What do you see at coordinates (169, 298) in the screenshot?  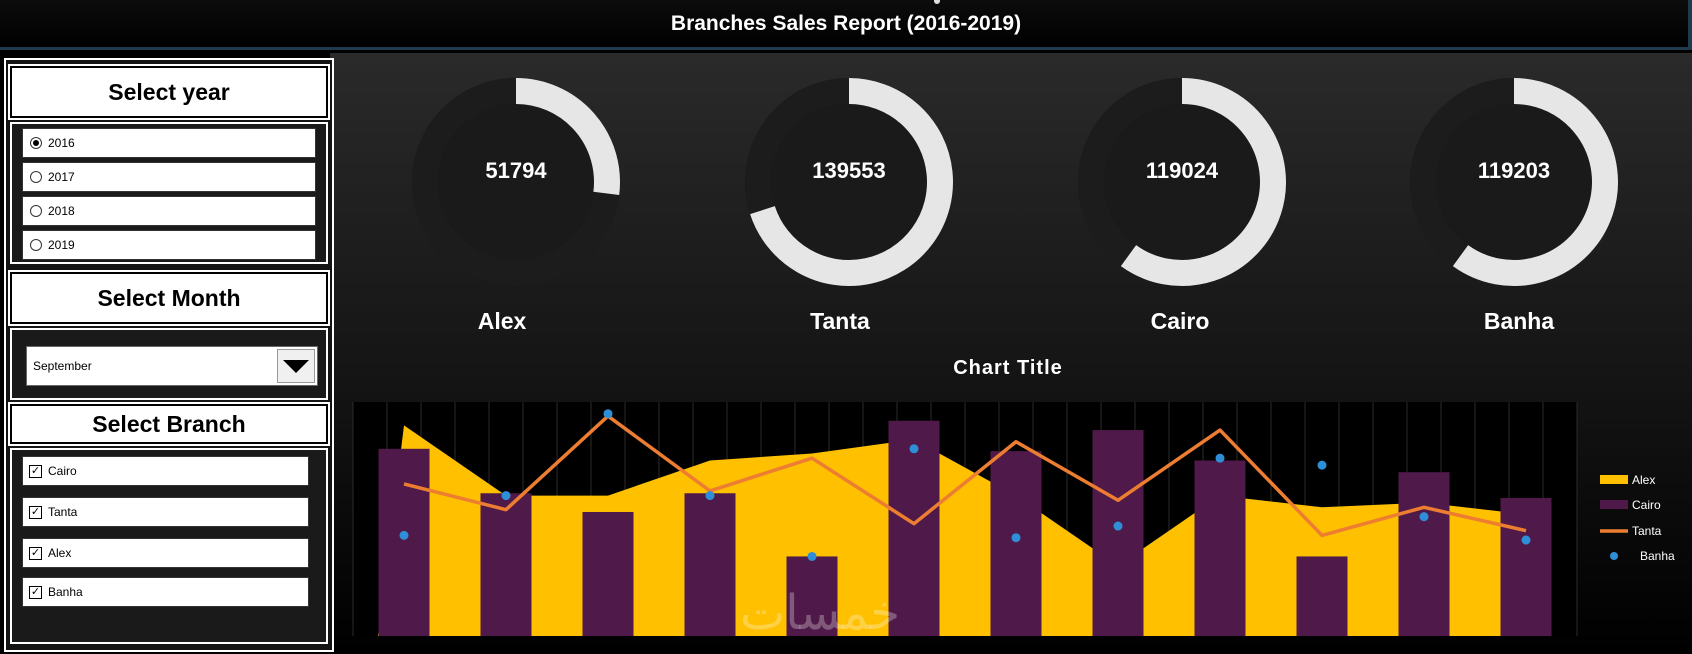 I see `select-month-heading: Select Month` at bounding box center [169, 298].